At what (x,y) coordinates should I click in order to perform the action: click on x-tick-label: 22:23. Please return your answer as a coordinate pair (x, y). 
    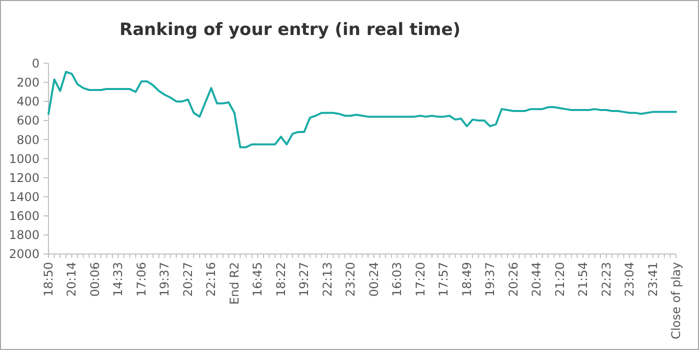
    Looking at the image, I should click on (606, 279).